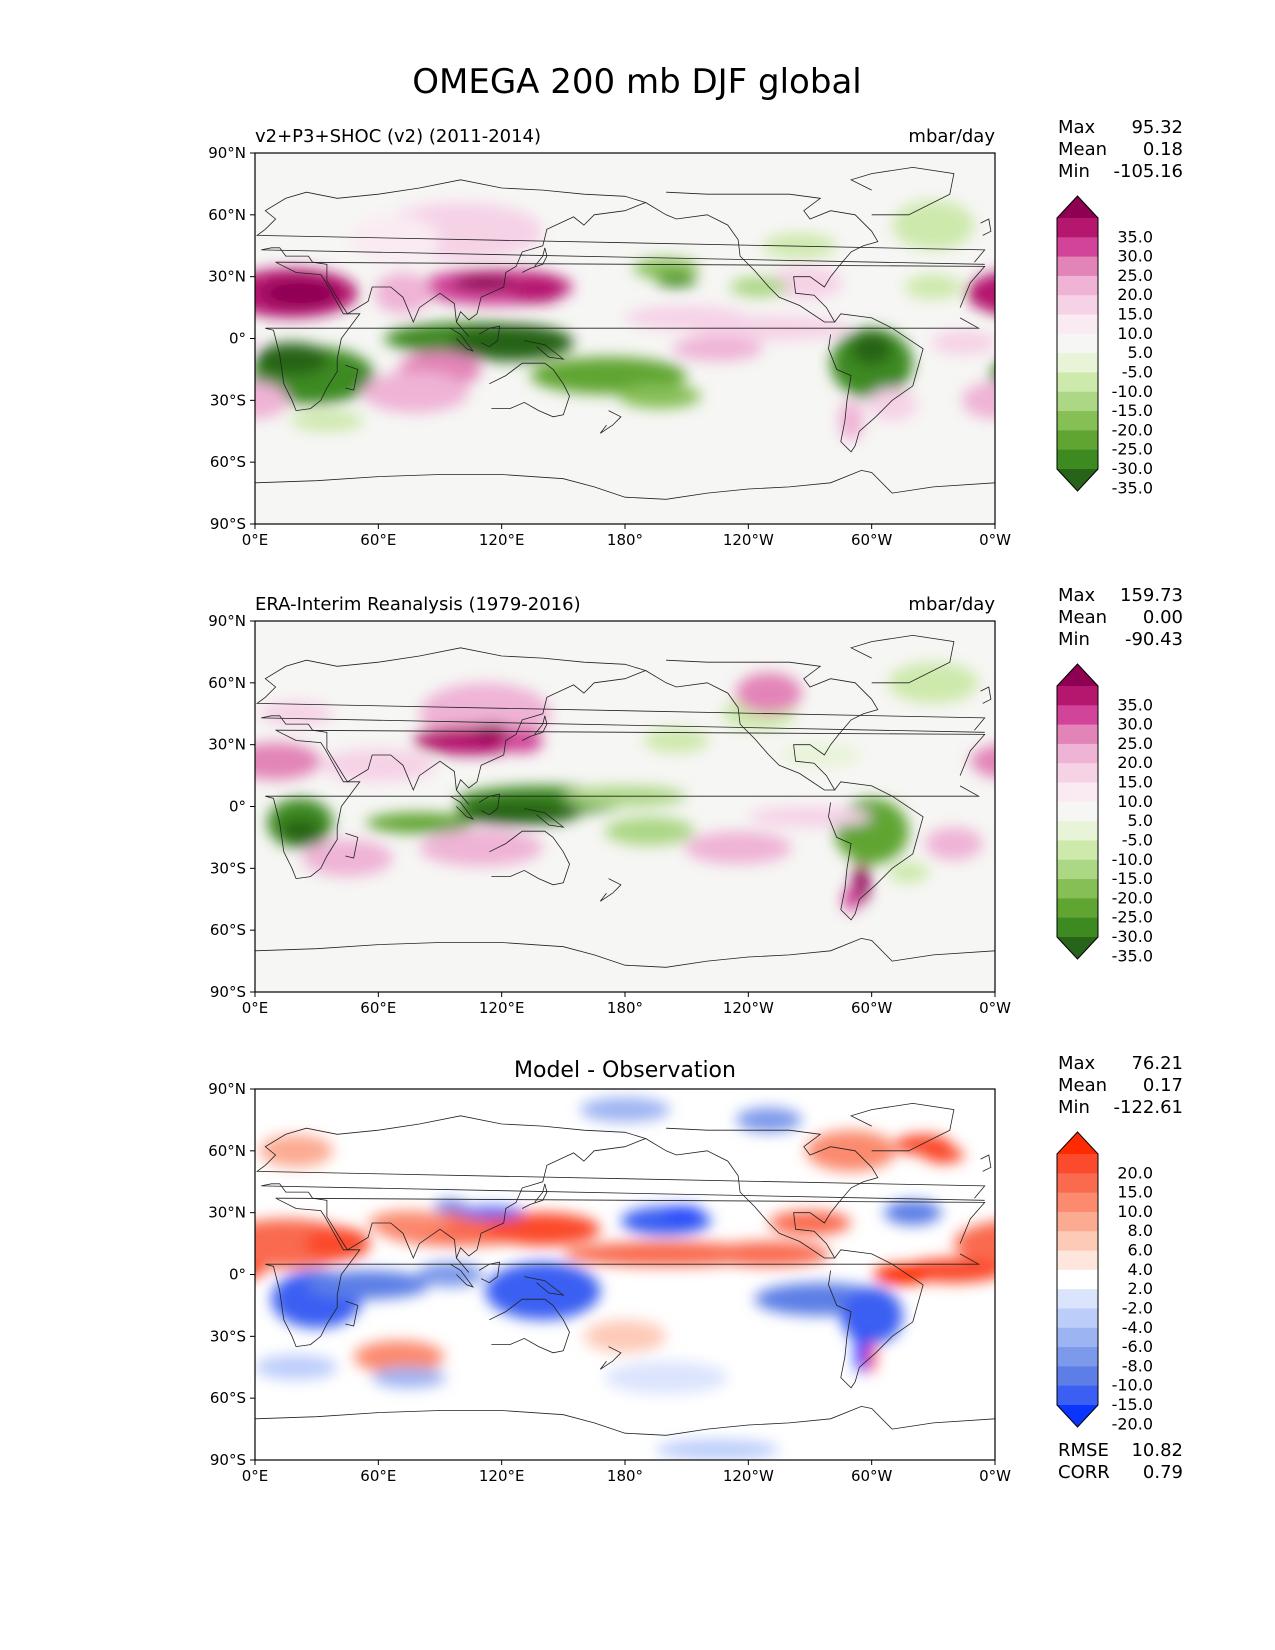 The image size is (1275, 1650). I want to click on stat-value: 0.18, so click(1163, 149).